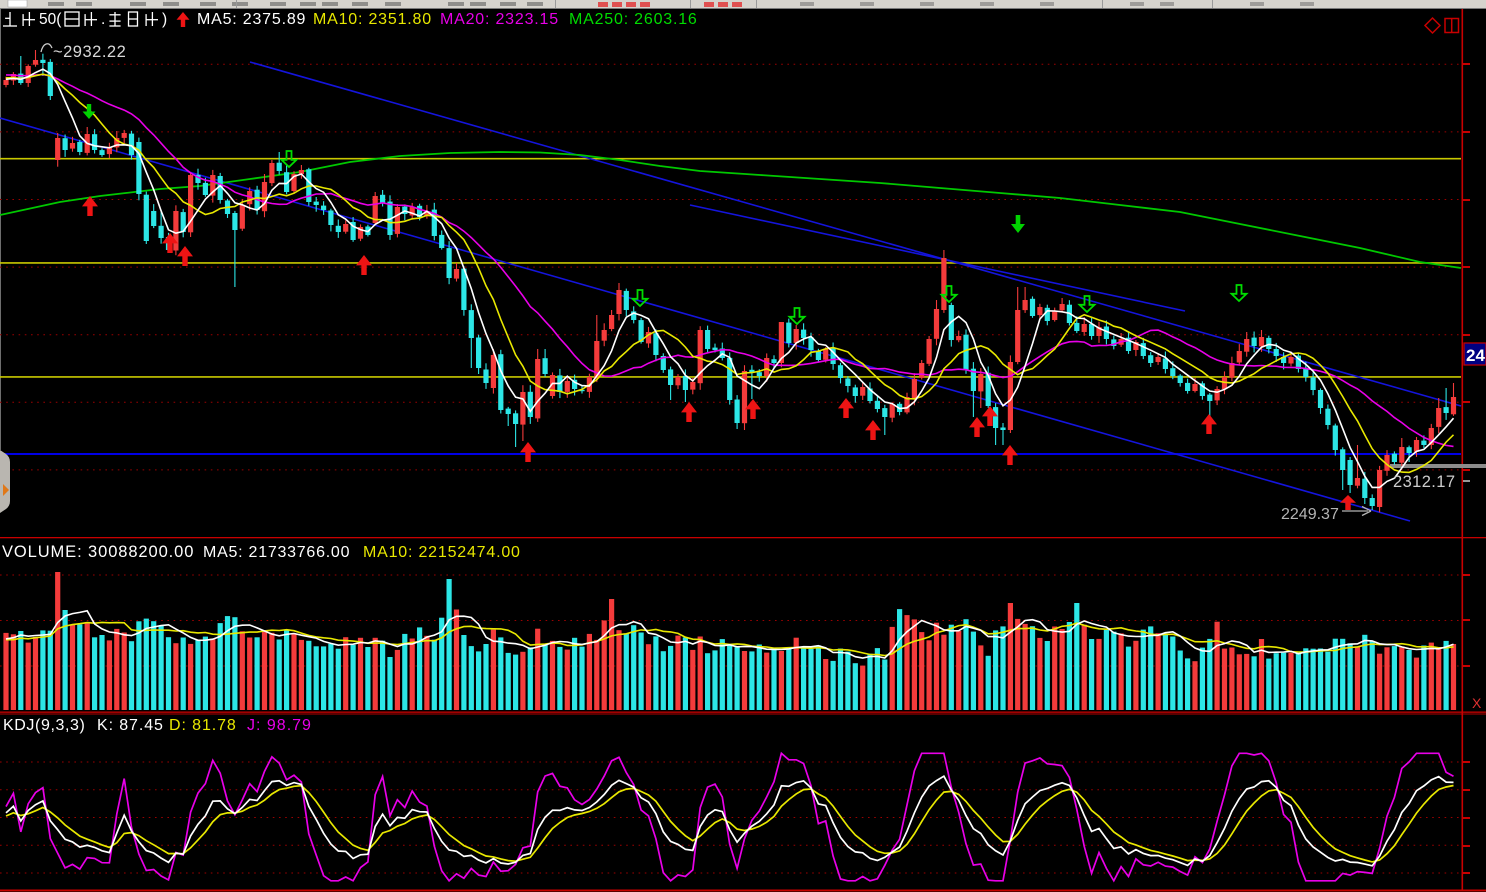 The image size is (1486, 892). What do you see at coordinates (1477, 703) in the screenshot?
I see `svg-text: X` at bounding box center [1477, 703].